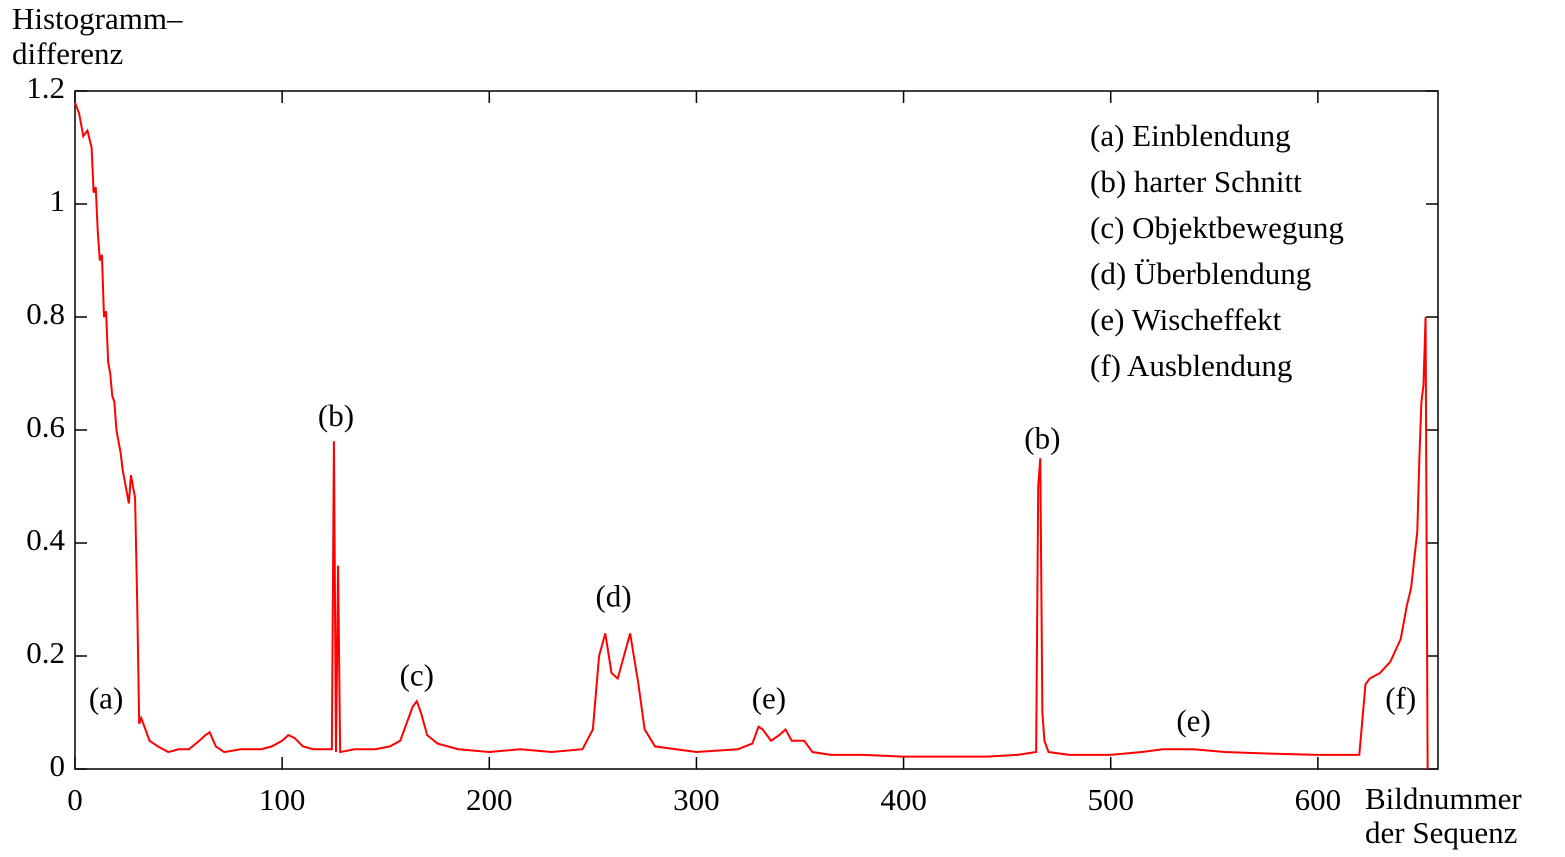 The image size is (1565, 857). I want to click on annotation: (c), so click(417, 675).